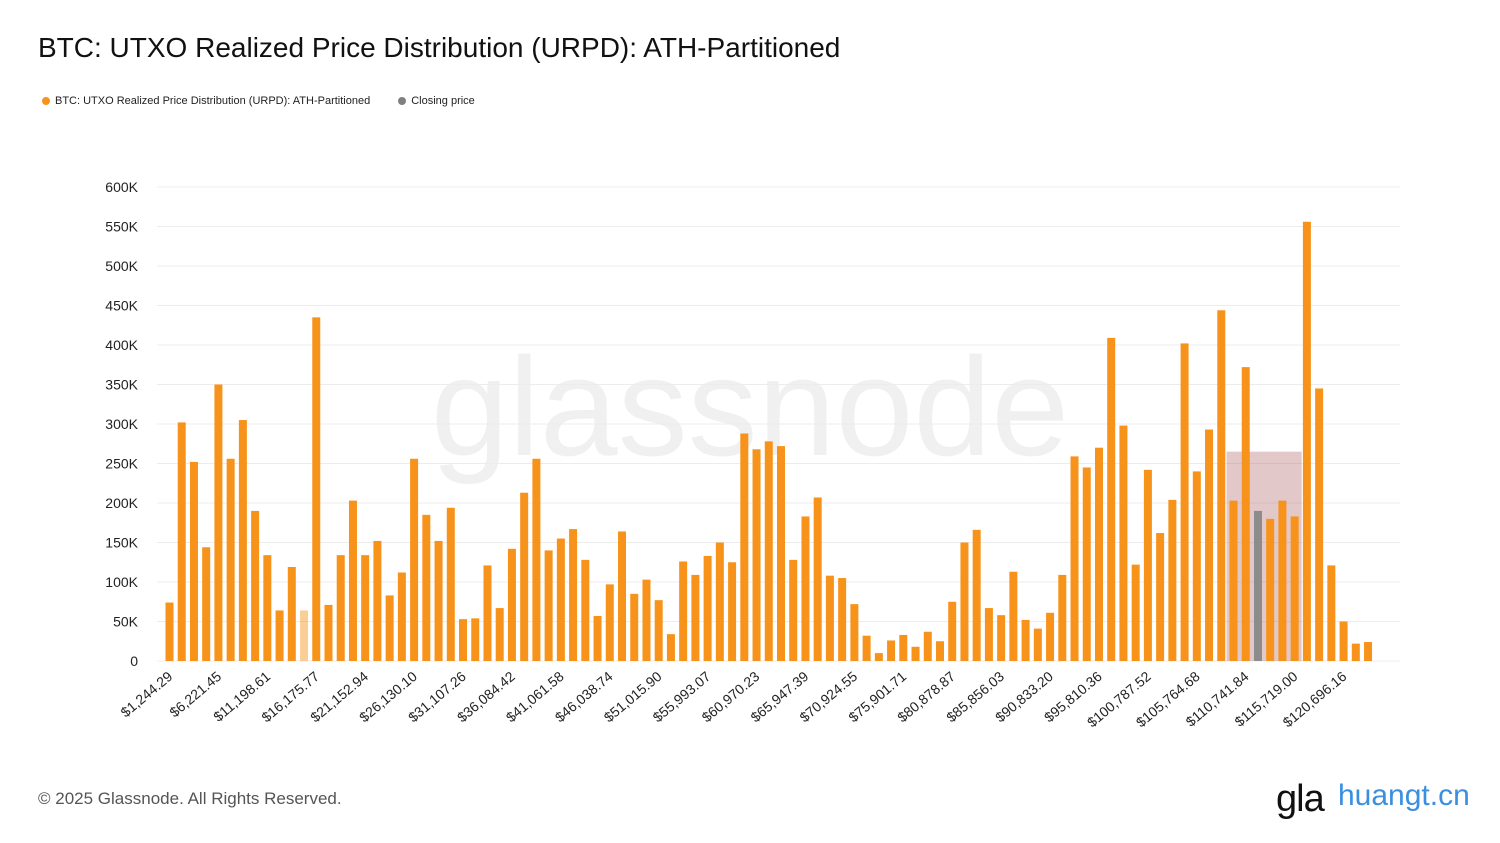 The image size is (1500, 843). Describe the element at coordinates (121, 385) in the screenshot. I see `y-tick-label: 350K` at that location.